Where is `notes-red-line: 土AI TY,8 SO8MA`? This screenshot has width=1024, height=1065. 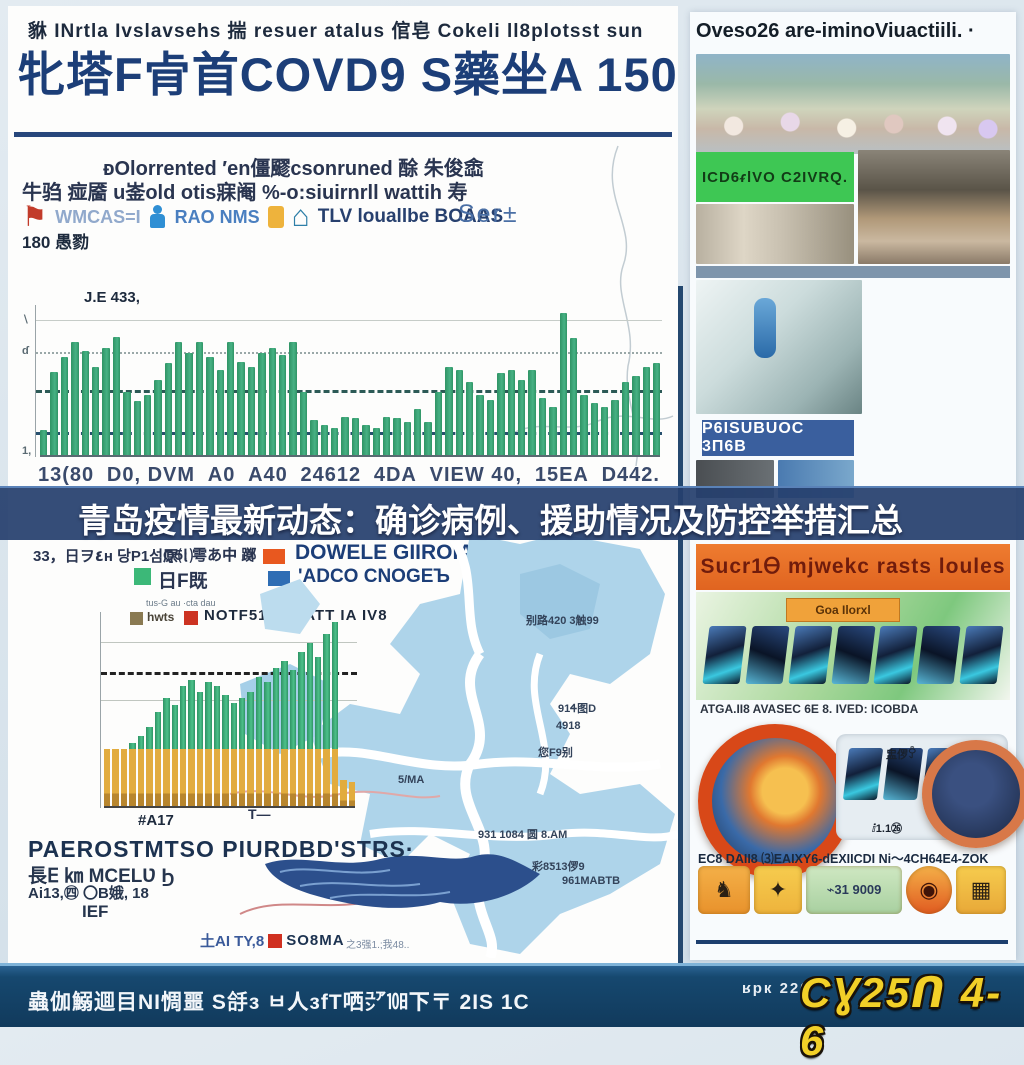 notes-red-line: 土AI TY,8 SO8MA is located at coordinates (272, 940).